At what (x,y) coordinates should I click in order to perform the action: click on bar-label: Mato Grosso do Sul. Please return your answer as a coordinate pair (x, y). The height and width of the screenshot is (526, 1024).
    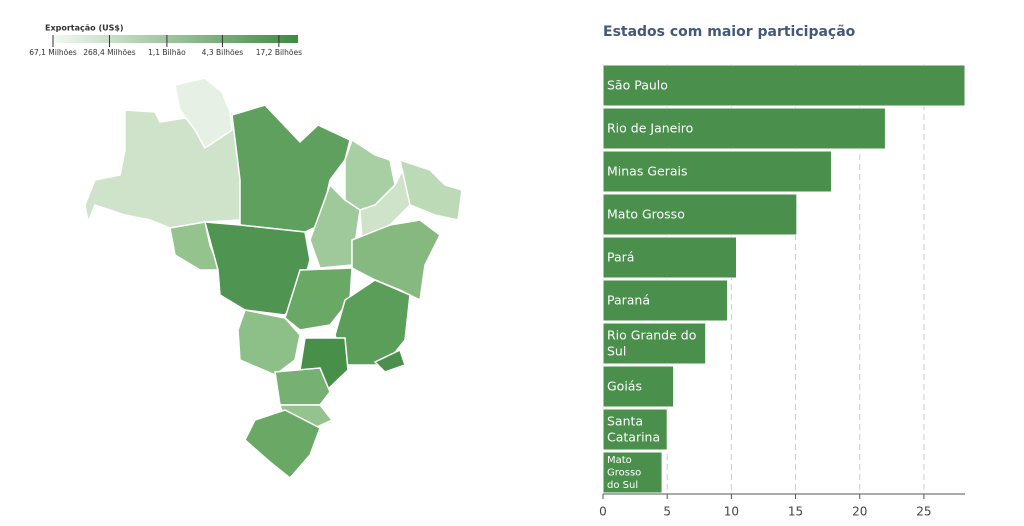
    Looking at the image, I should click on (624, 473).